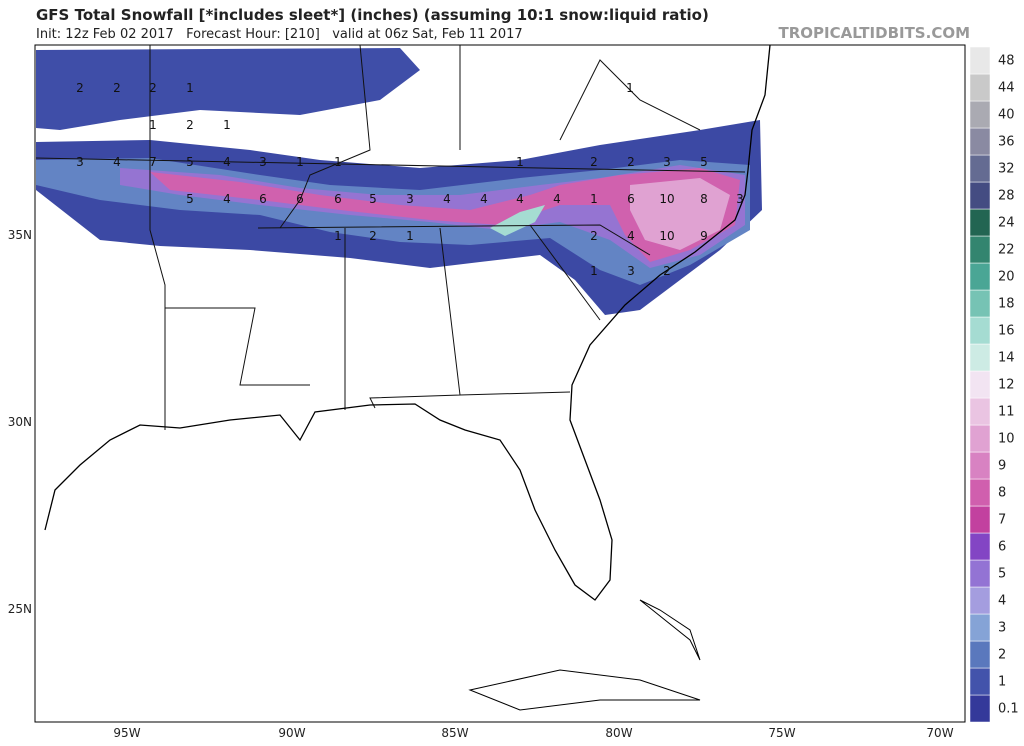 This screenshot has width=1024, height=746. What do you see at coordinates (1002, 682) in the screenshot?
I see `colorbar-label: 1` at bounding box center [1002, 682].